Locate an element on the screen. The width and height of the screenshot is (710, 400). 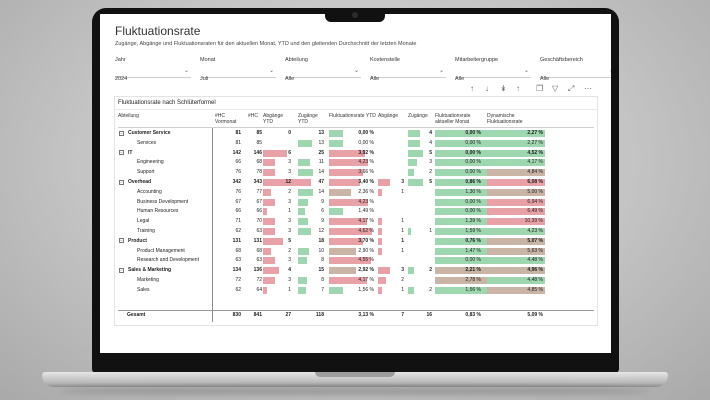
row-label: Gesamt is located at coordinates (136, 315).